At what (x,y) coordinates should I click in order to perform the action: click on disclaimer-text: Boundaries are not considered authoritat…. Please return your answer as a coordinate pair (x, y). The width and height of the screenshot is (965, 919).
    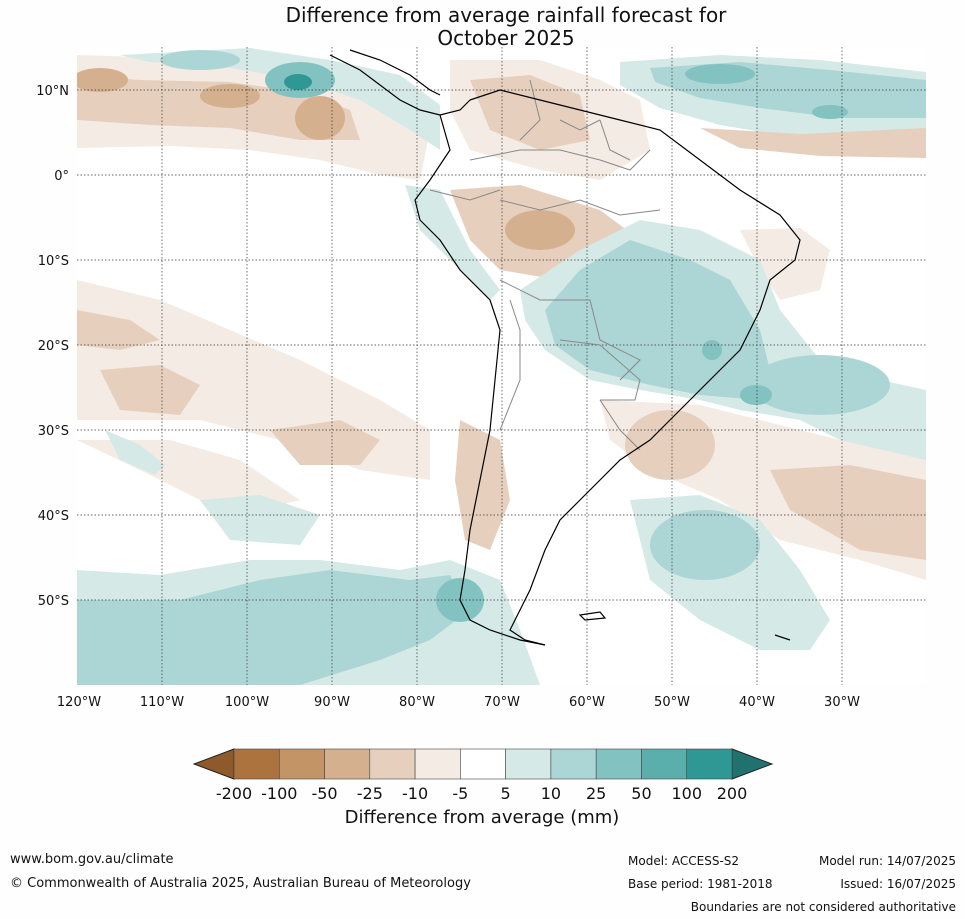
    Looking at the image, I should click on (823, 907).